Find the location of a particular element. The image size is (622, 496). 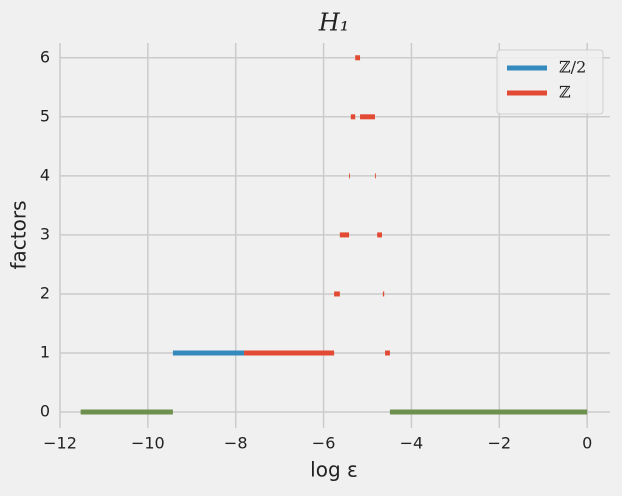

y-tick-label: 4 is located at coordinates (45, 174).